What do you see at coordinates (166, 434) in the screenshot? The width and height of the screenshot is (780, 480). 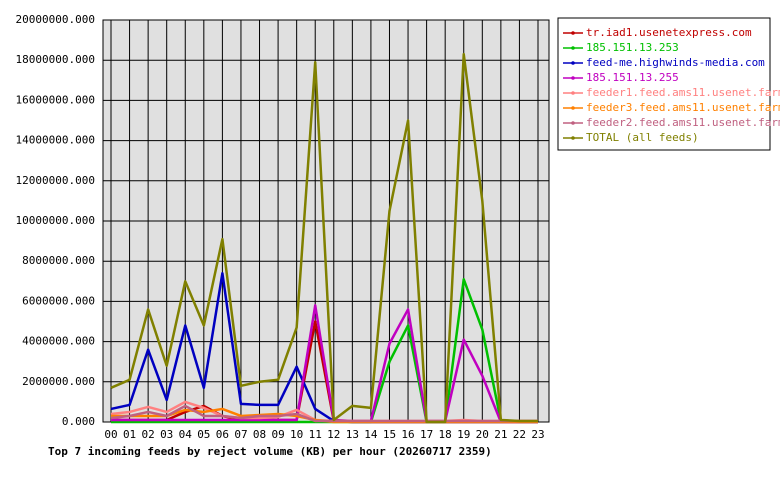 I see `x-tick-label: 03` at bounding box center [166, 434].